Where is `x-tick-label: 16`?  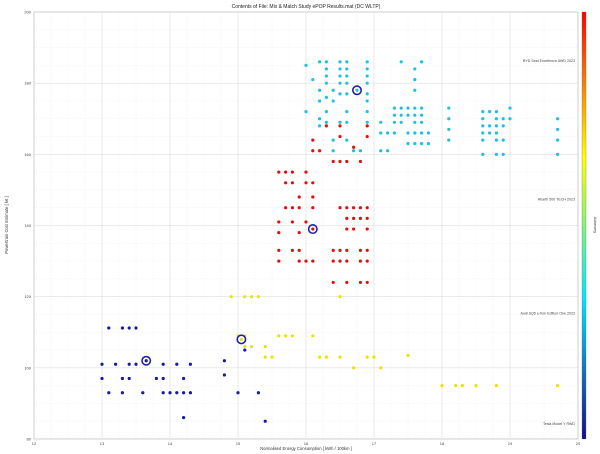
x-tick-label: 16 is located at coordinates (306, 443).